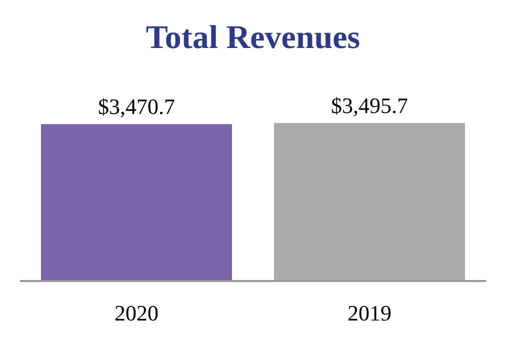 Image resolution: width=506 pixels, height=346 pixels. I want to click on x-tick-label: 2020, so click(136, 313).